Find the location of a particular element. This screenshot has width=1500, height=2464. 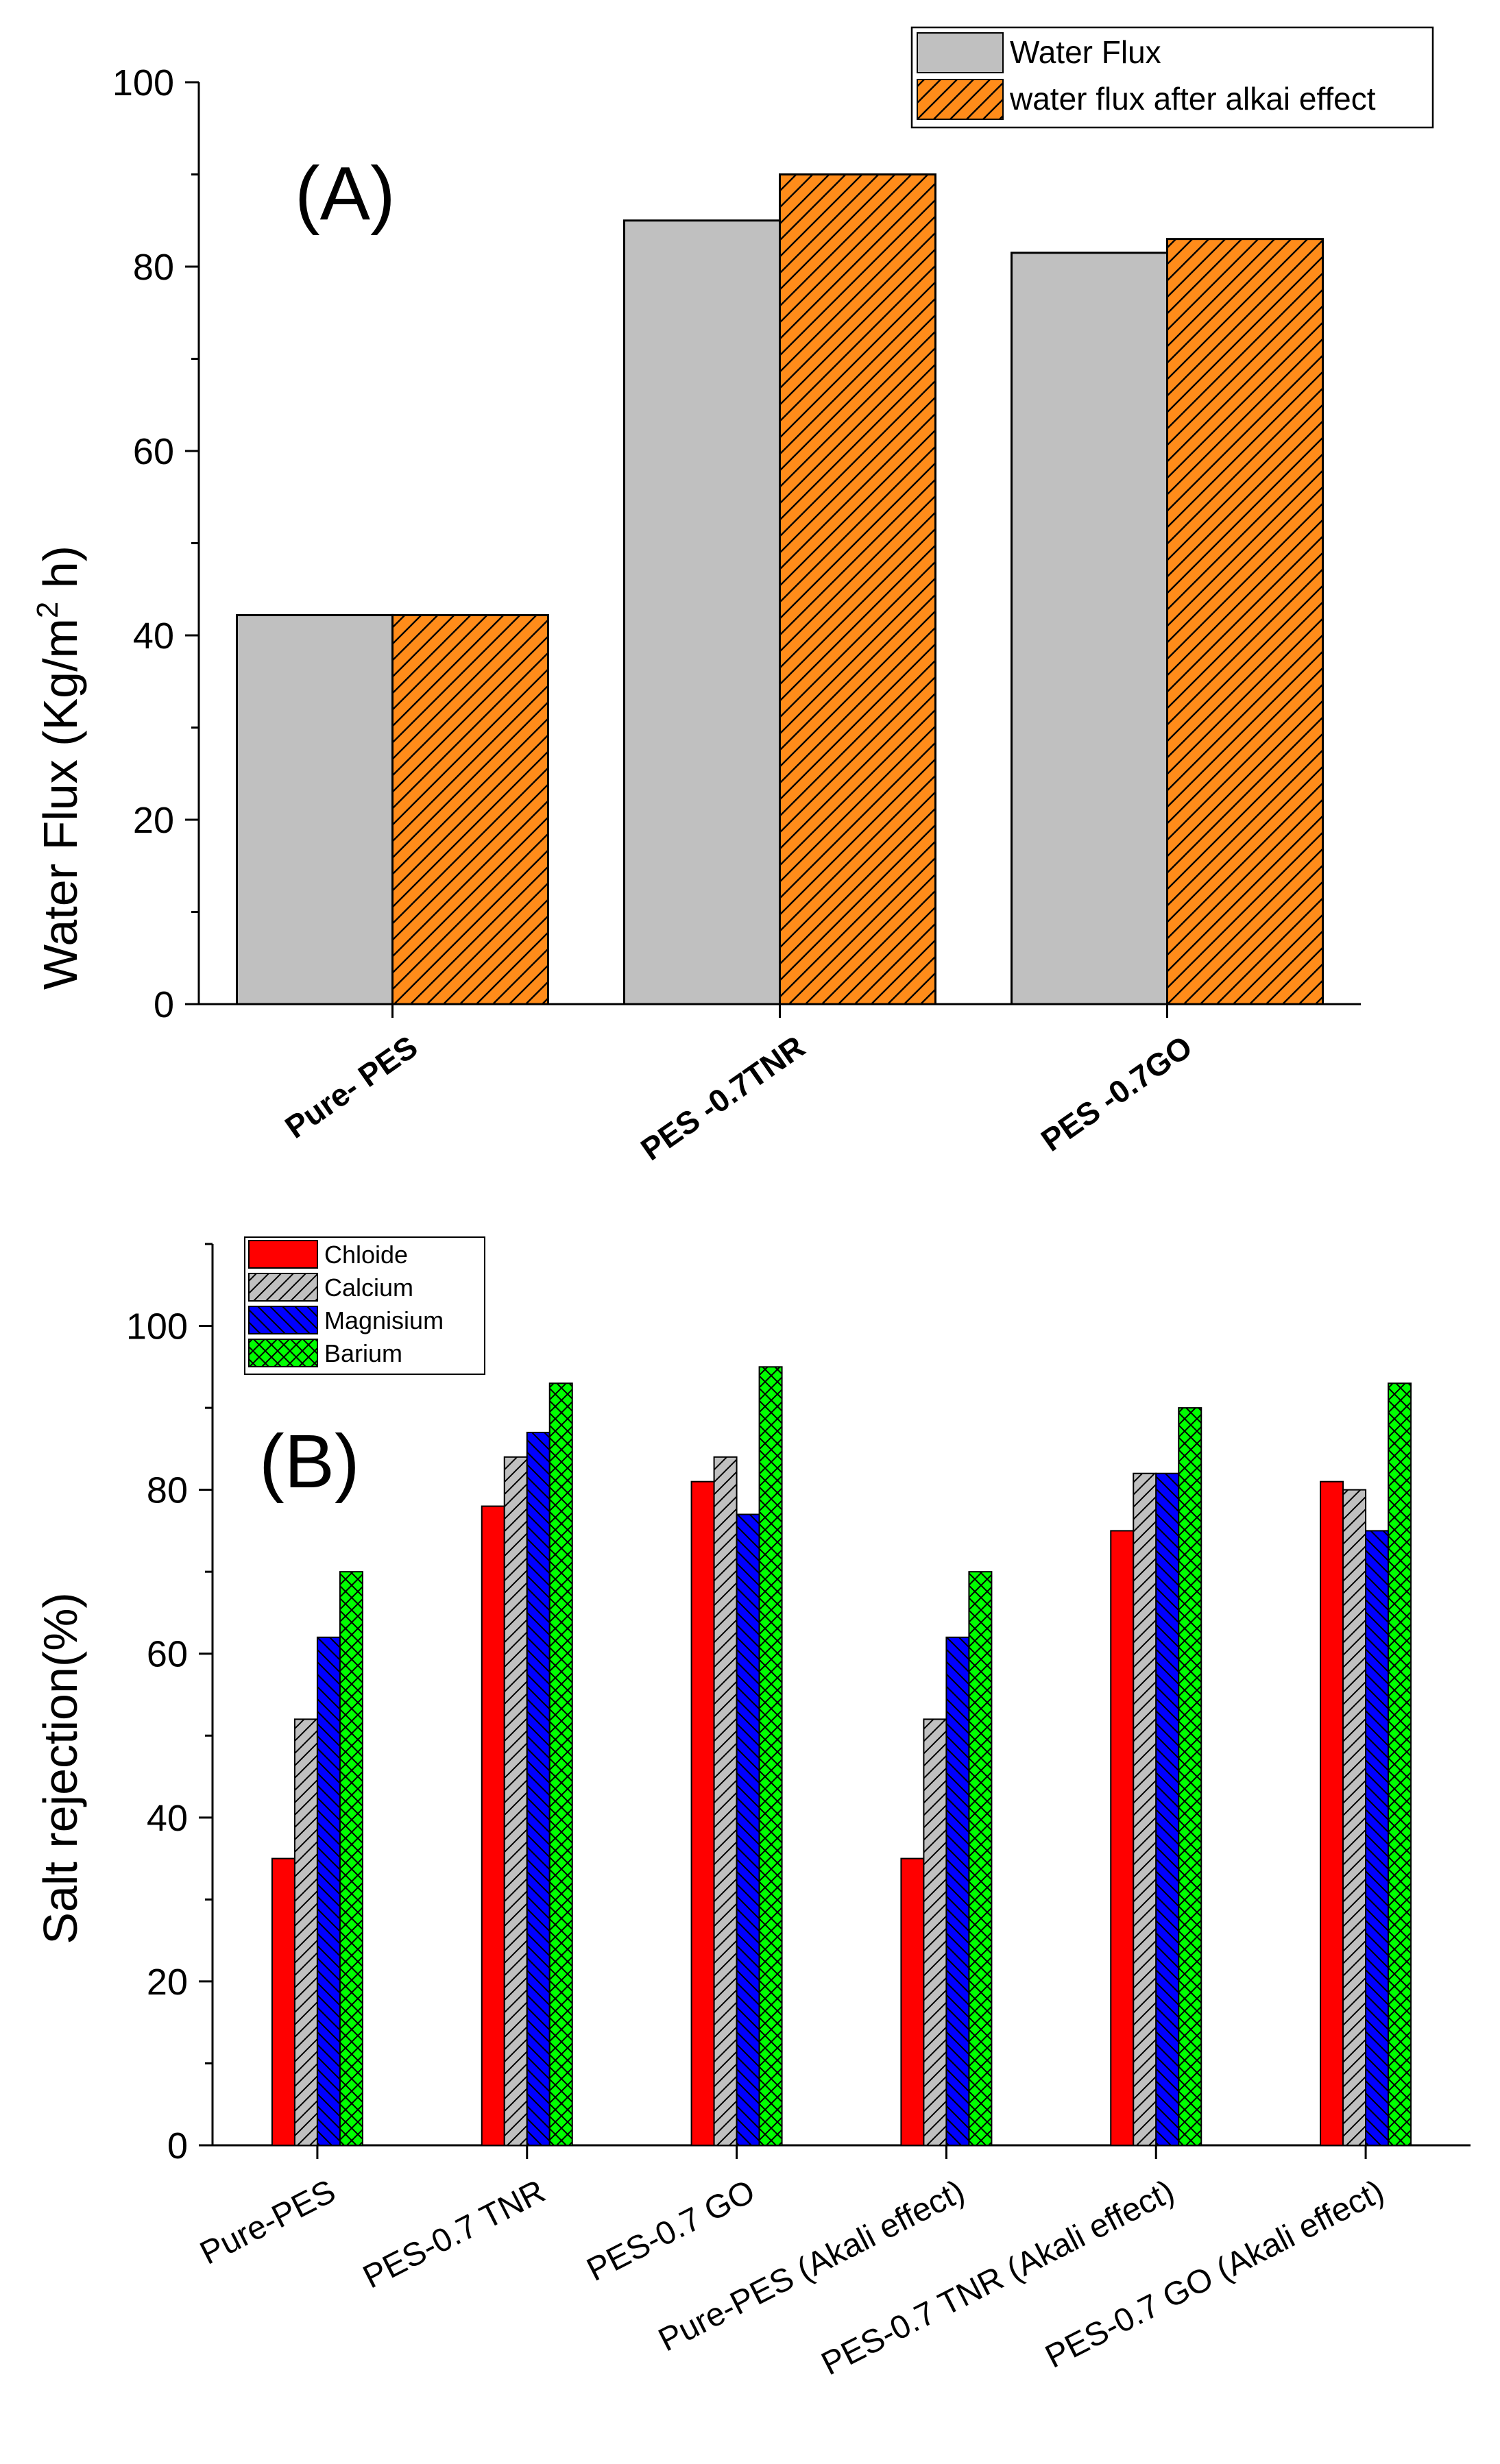

chart-a-y-tick-label: 60 is located at coordinates (153, 451).